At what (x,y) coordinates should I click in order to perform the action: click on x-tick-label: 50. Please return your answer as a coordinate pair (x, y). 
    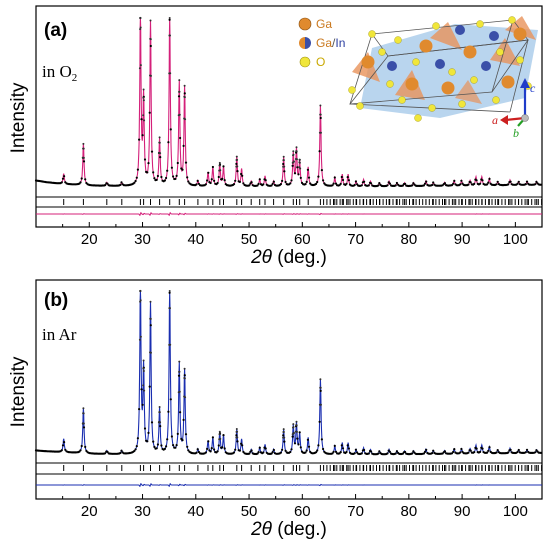
    Looking at the image, I should click on (249, 511).